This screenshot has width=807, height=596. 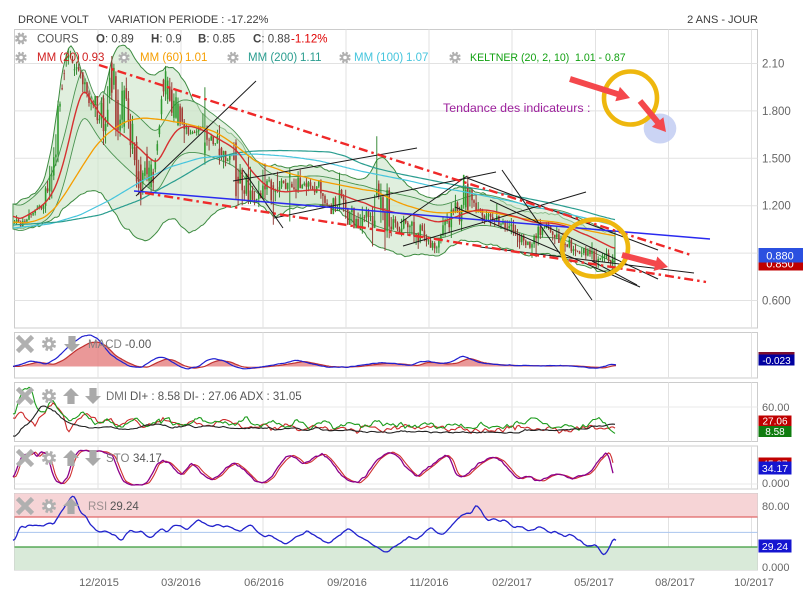 I want to click on svg-text: MM (200), so click(x=272, y=58).